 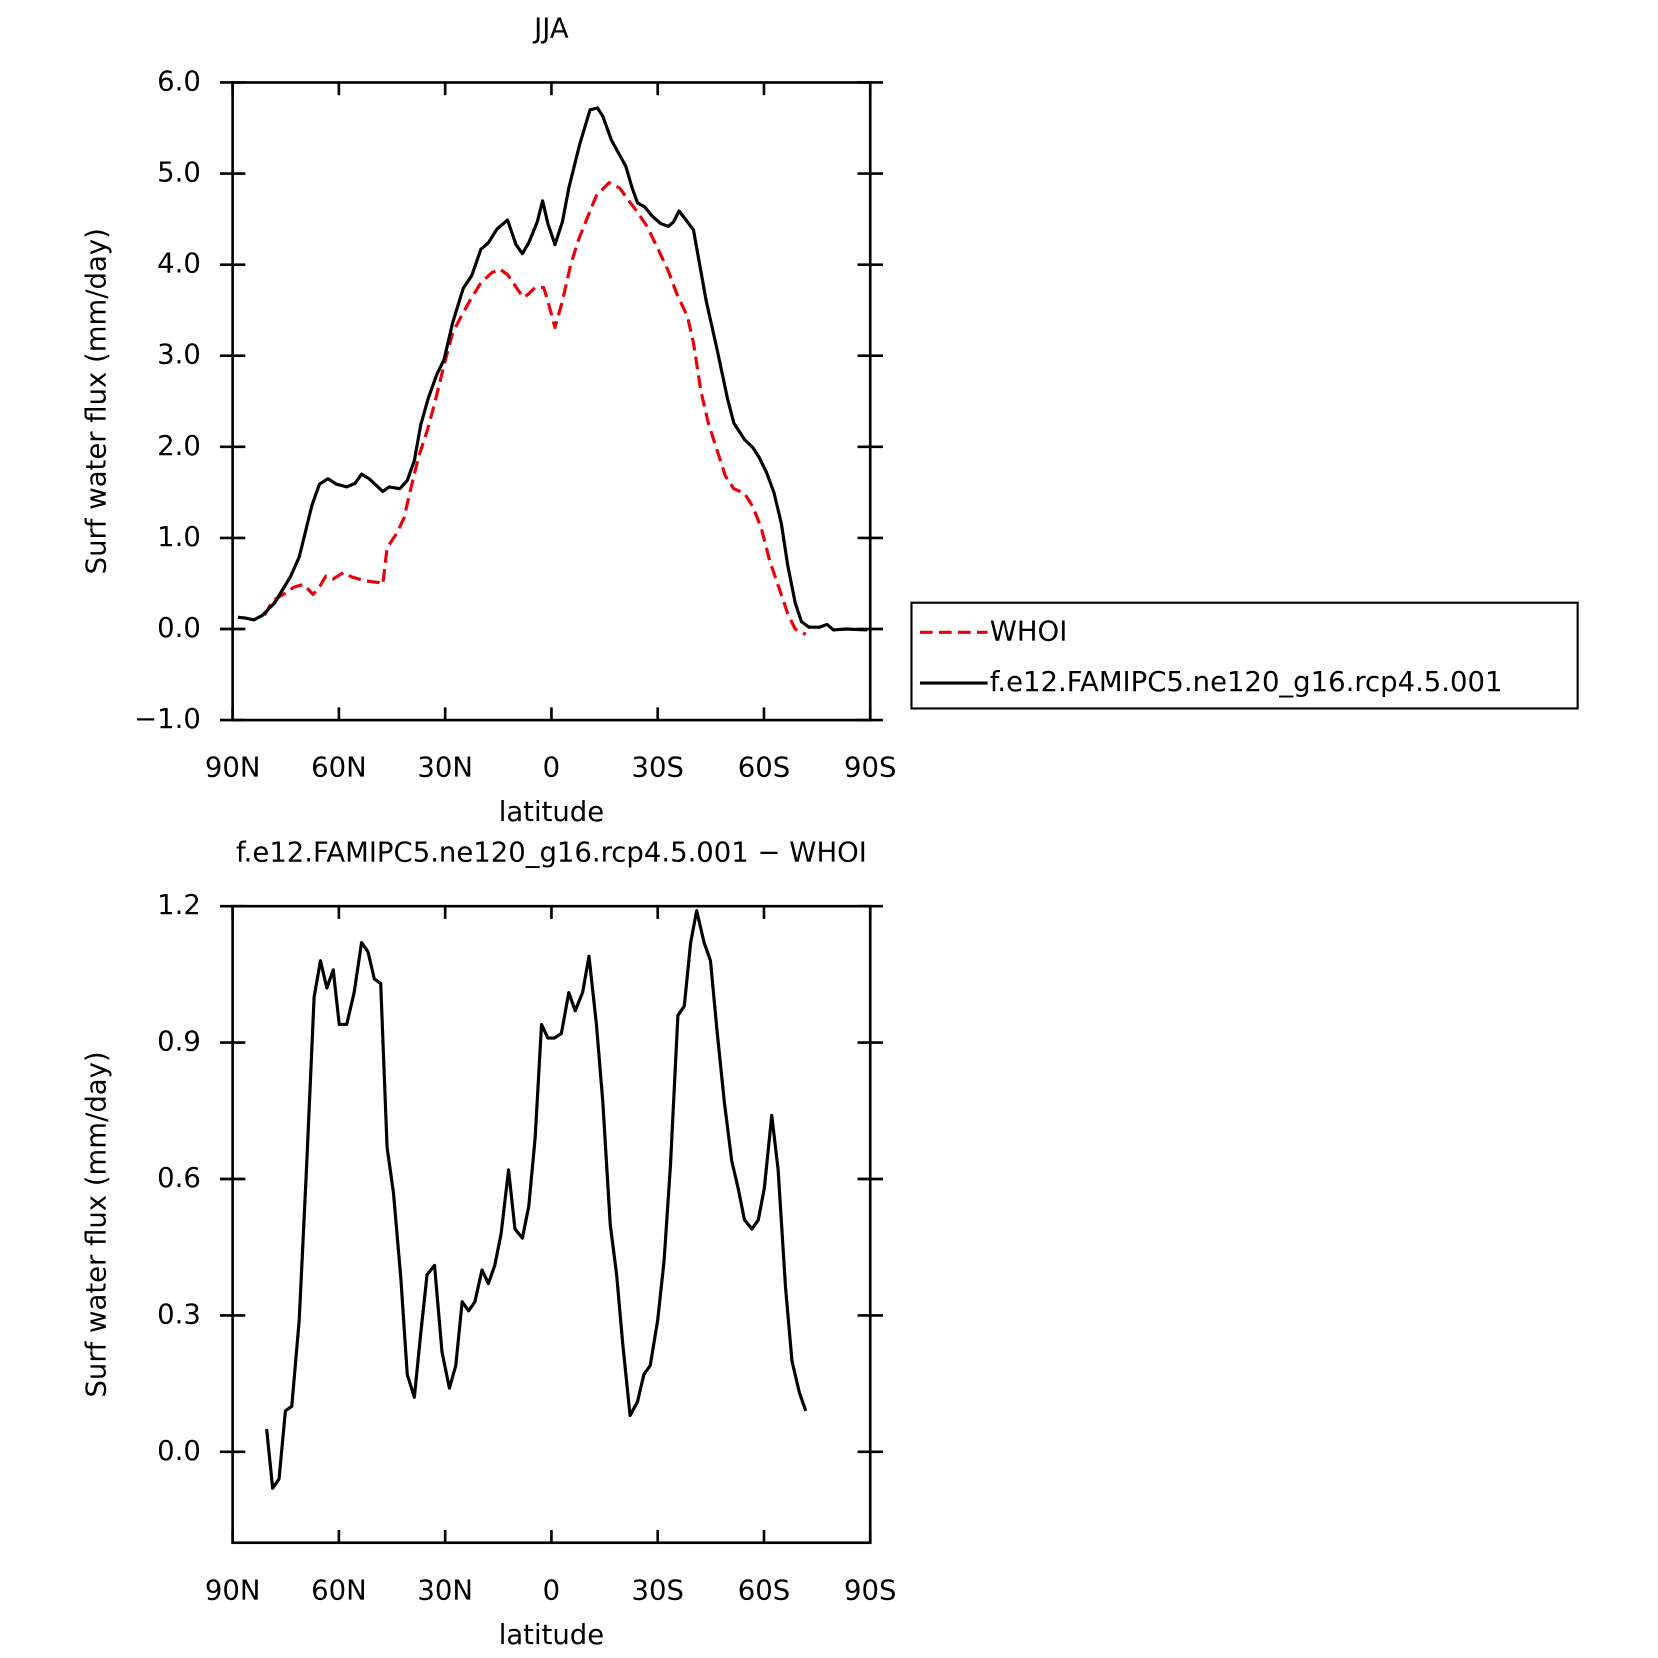 I want to click on y-tick-label: 2.0, so click(x=179, y=446).